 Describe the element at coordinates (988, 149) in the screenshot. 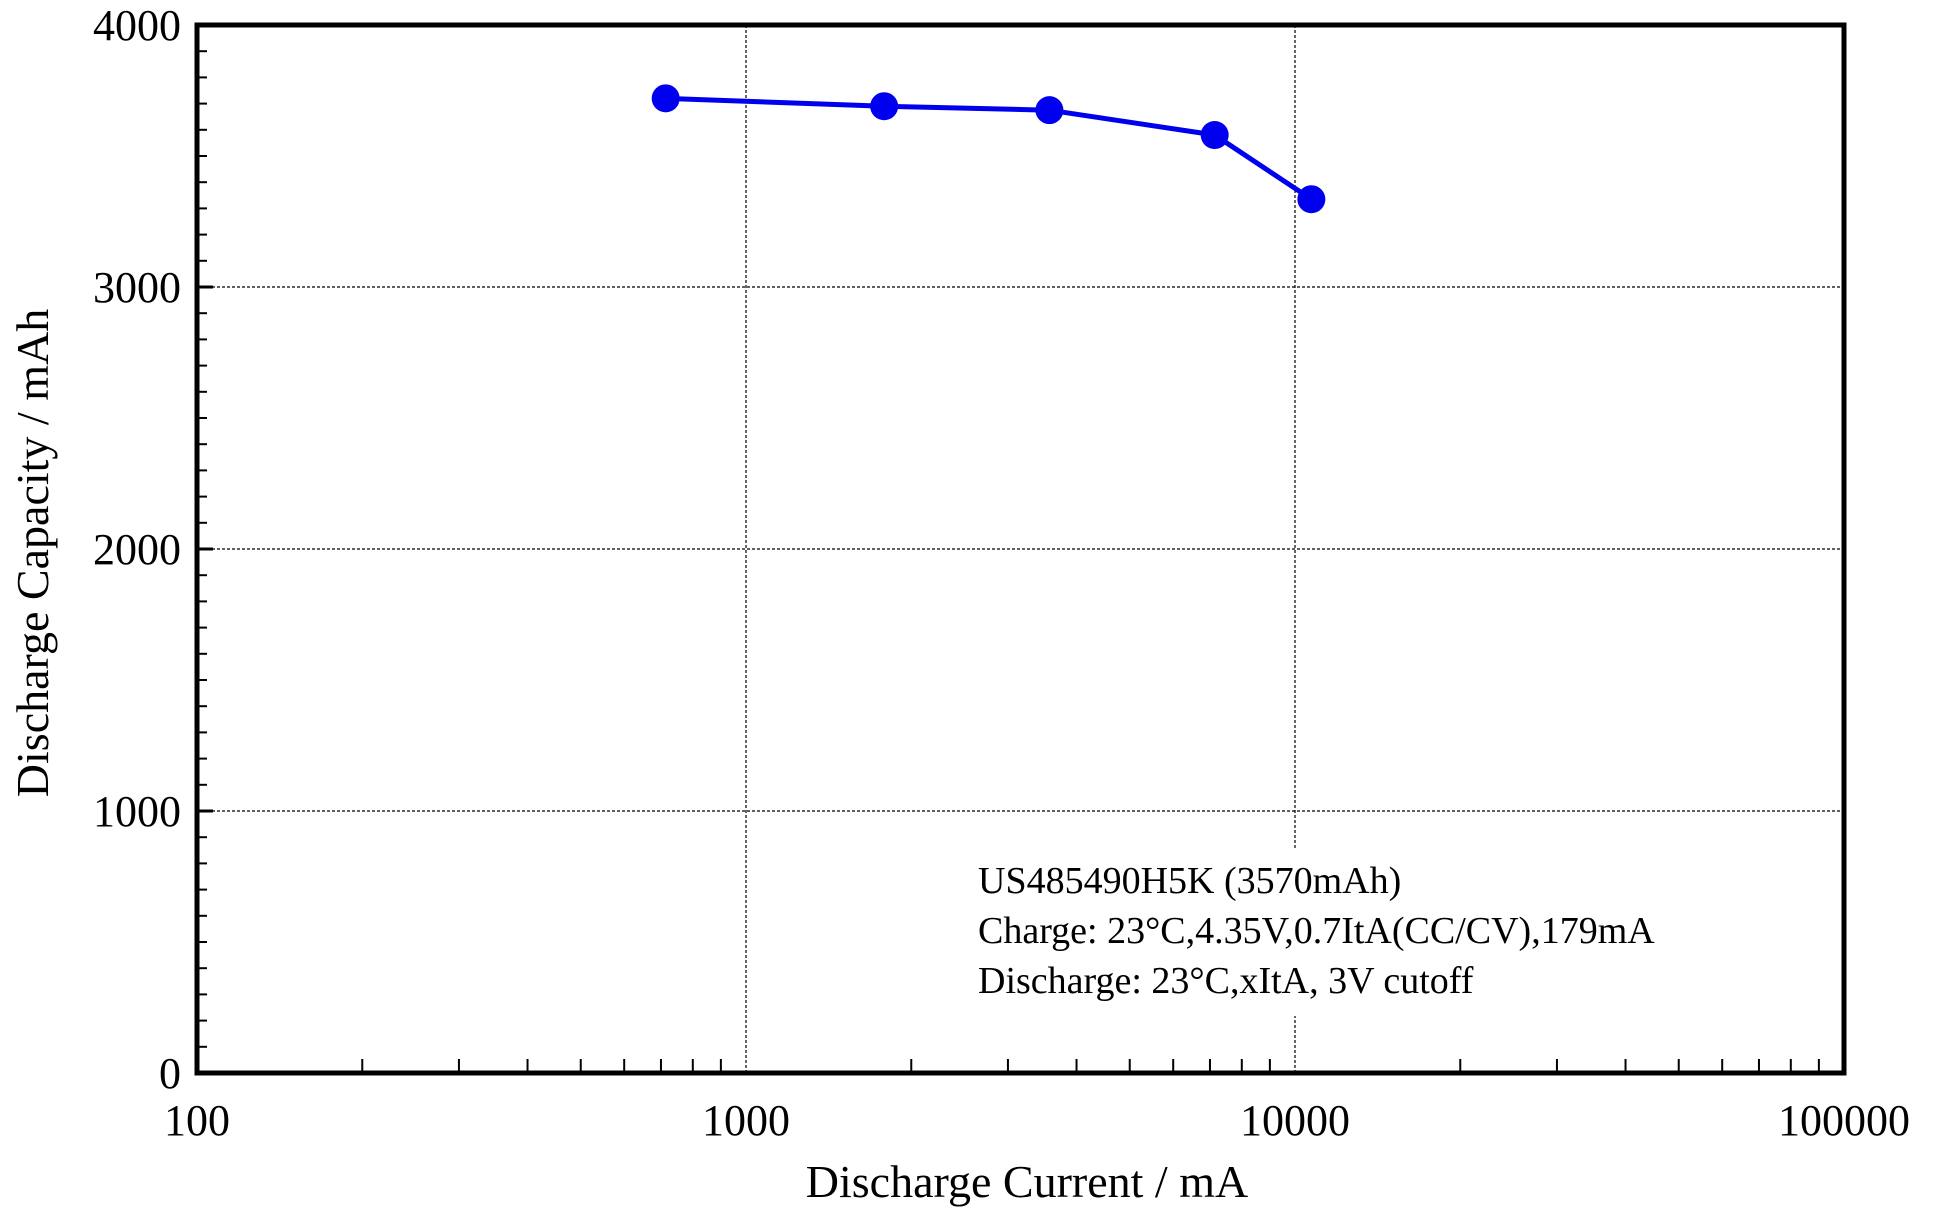

I see `series-layer` at that location.